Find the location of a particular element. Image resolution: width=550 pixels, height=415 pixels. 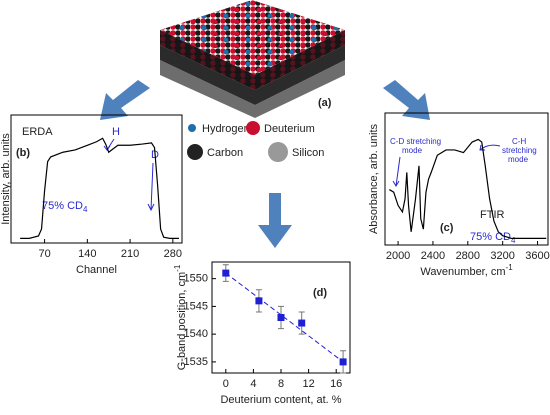

legend-label: Silicon is located at coordinates (308, 153).